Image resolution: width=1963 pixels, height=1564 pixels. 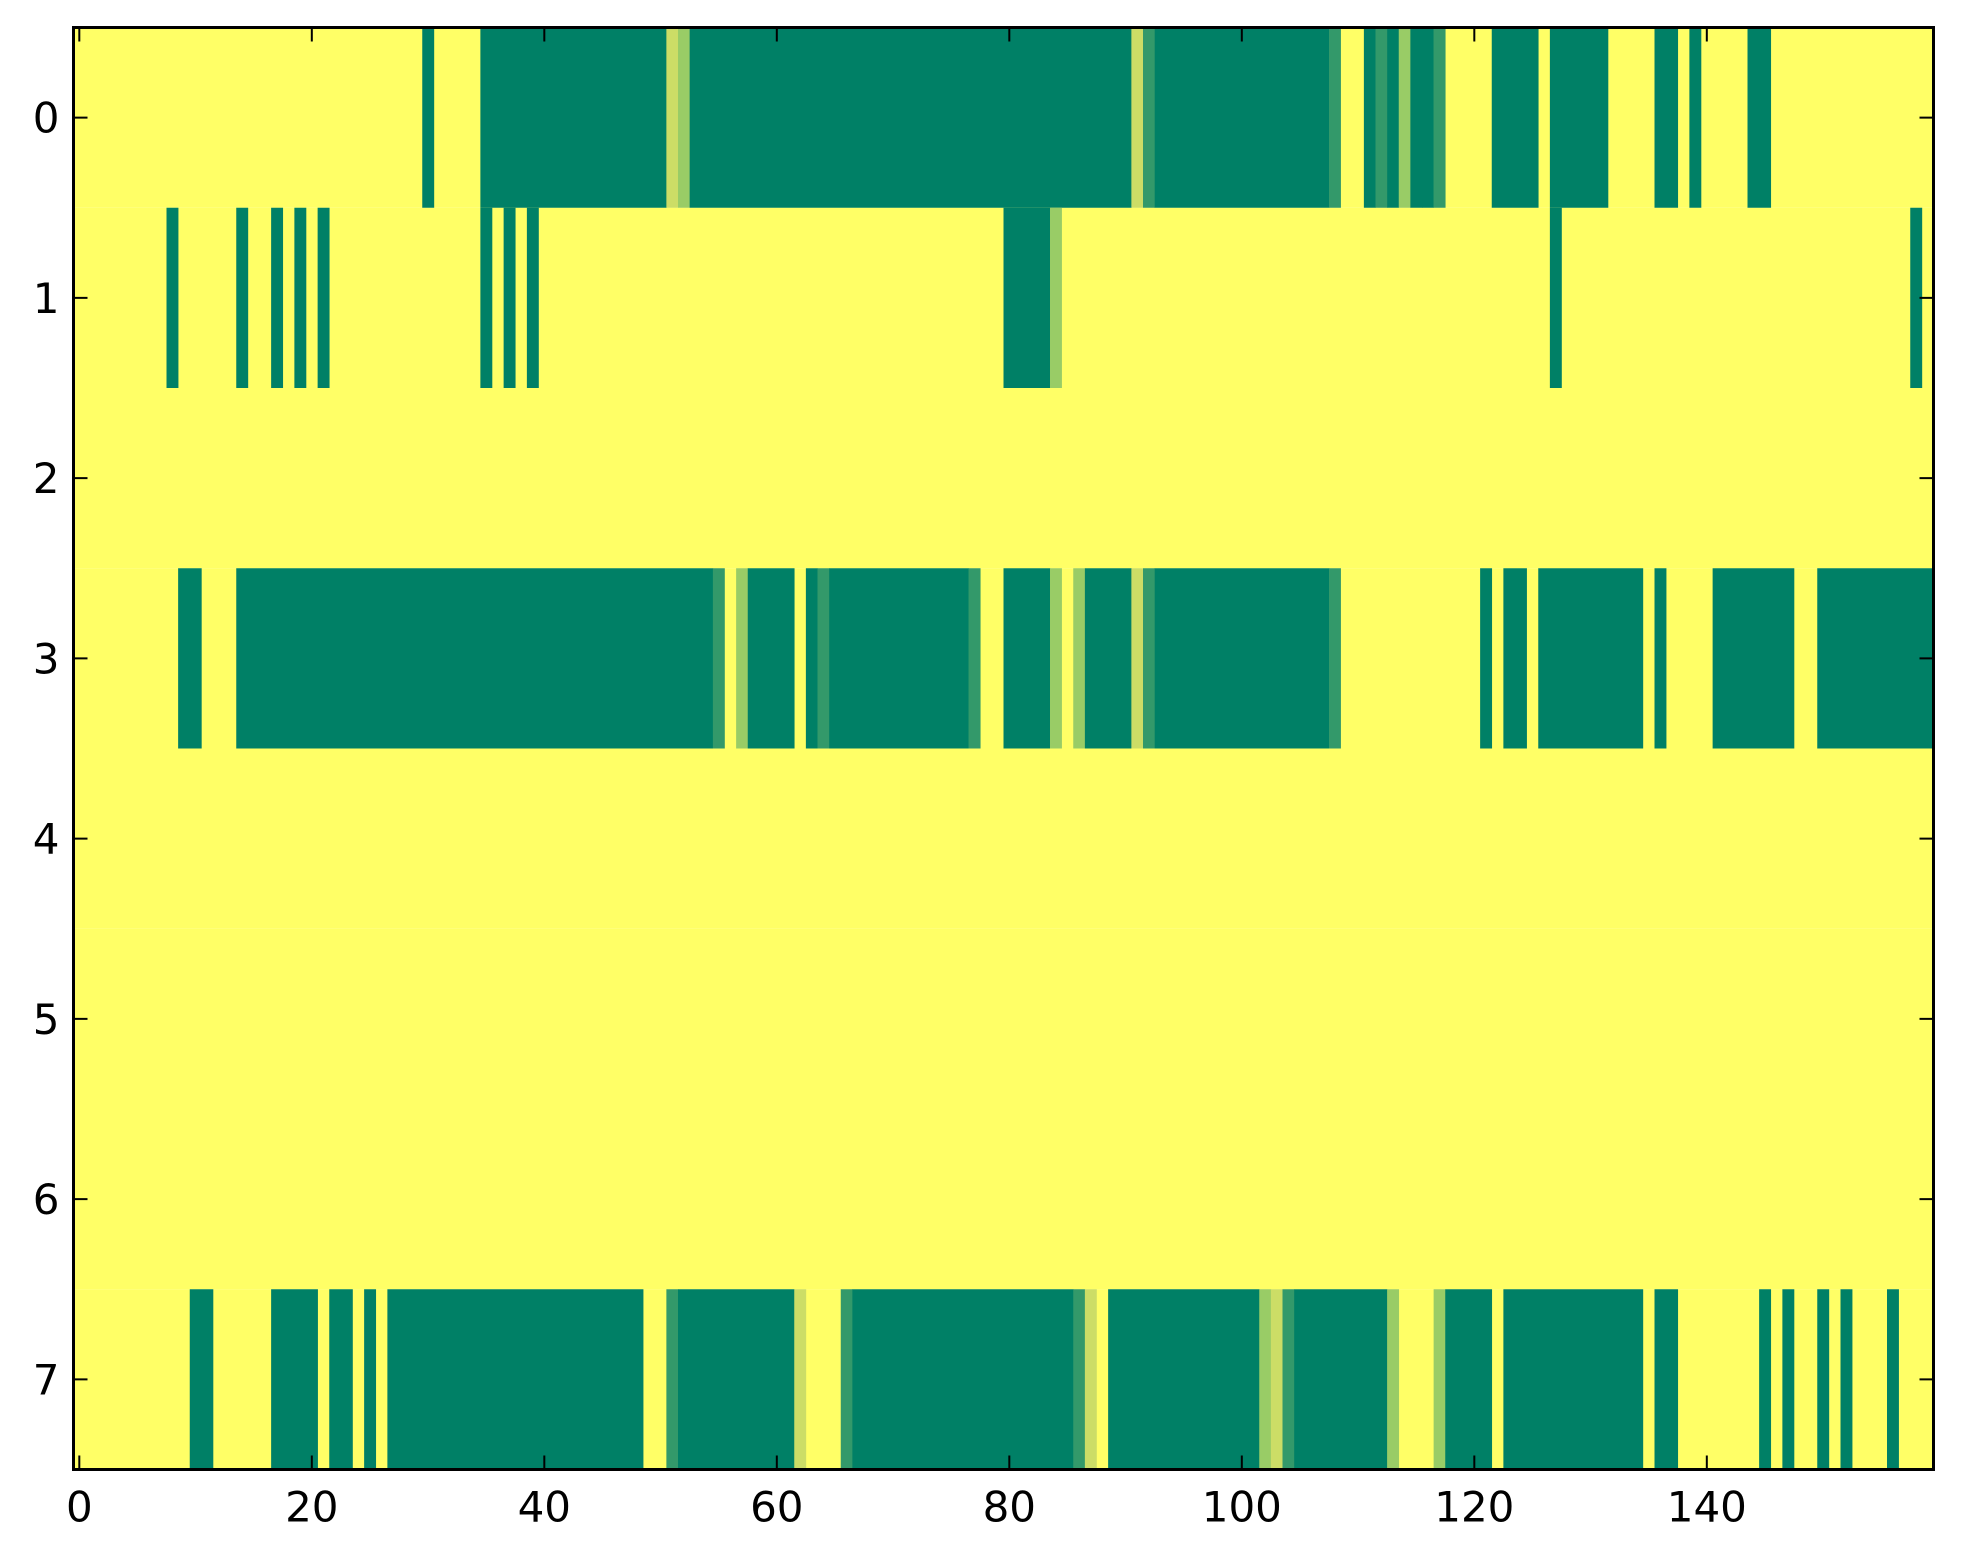 I want to click on heatmap-cell-row0-seg15, so click(x=1439, y=117).